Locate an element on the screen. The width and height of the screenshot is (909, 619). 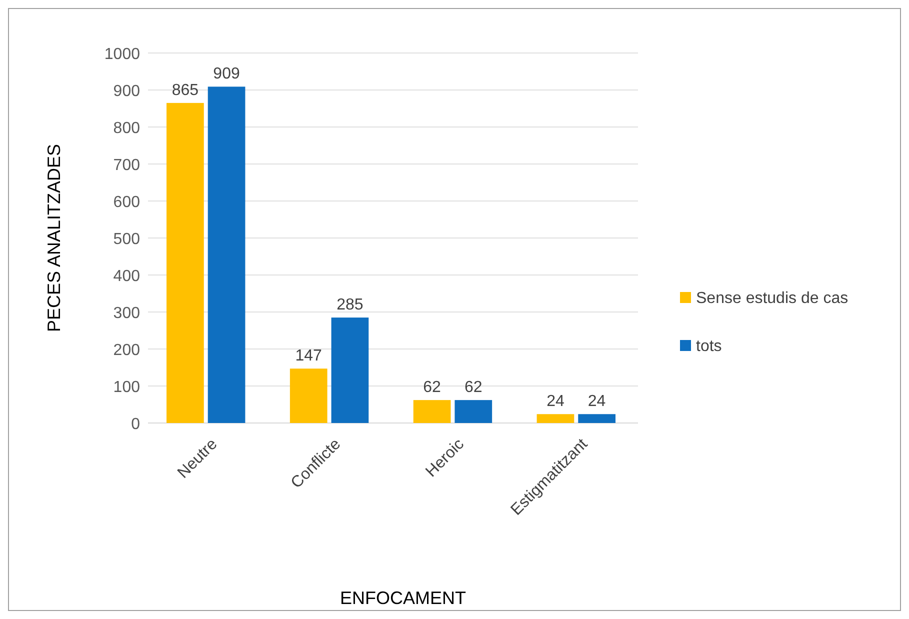
y-tick-label: 1000 is located at coordinates (122, 54).